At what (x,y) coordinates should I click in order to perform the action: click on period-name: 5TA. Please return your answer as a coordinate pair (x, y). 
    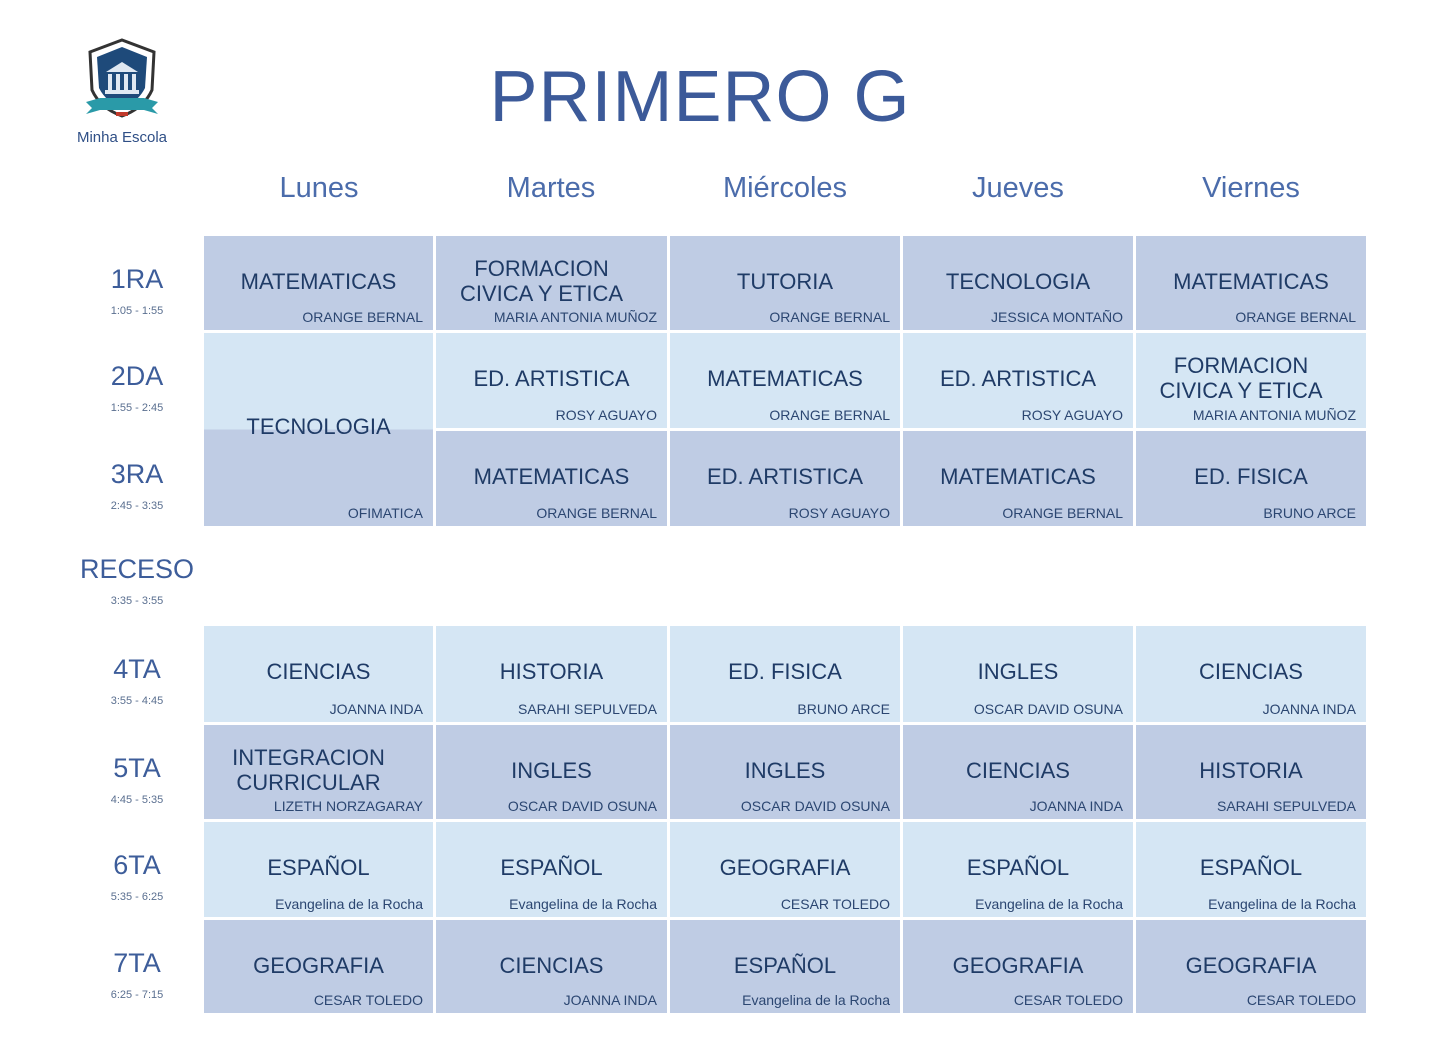
    Looking at the image, I should click on (137, 768).